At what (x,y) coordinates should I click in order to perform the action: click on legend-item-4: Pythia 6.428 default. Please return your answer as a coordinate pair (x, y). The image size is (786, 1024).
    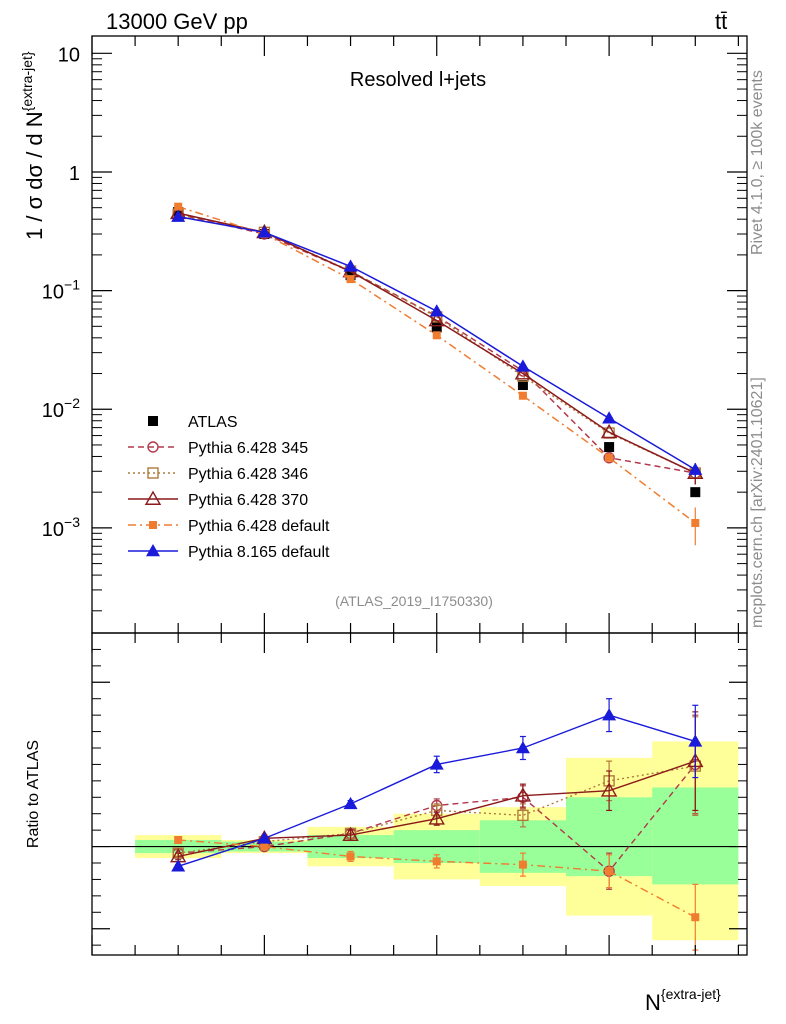
    Looking at the image, I should click on (229, 526).